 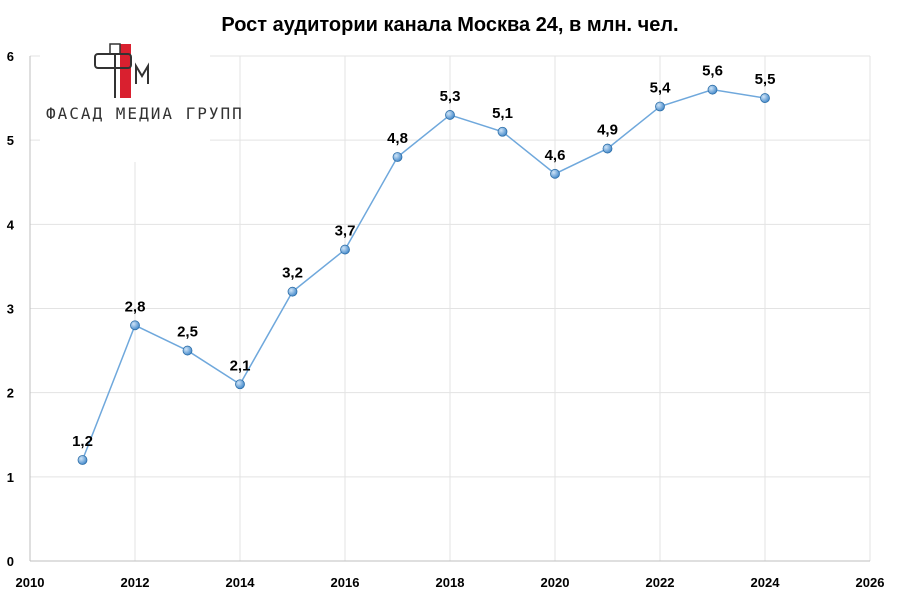 What do you see at coordinates (10, 56) in the screenshot?
I see `y-tick-label: 6` at bounding box center [10, 56].